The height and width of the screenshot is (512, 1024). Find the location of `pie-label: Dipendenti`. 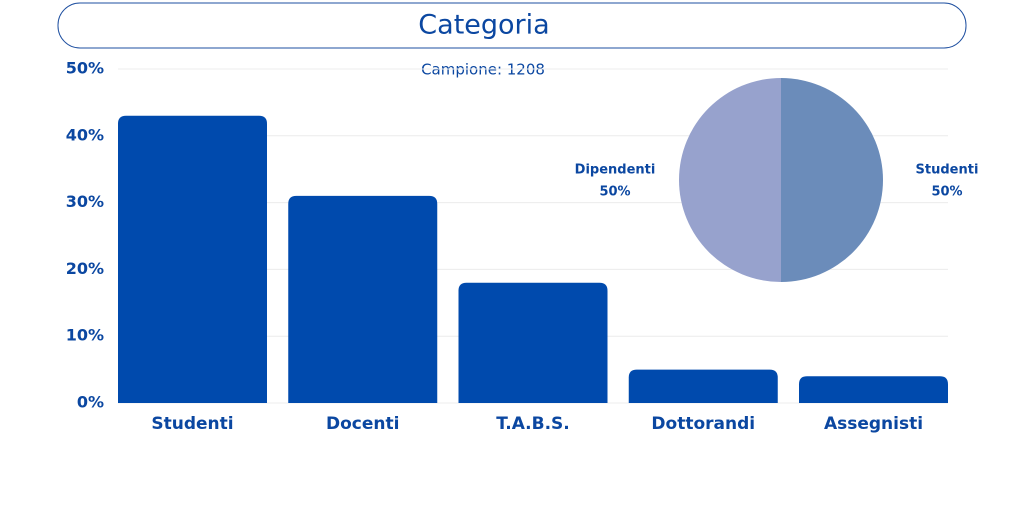

pie-label: Dipendenti is located at coordinates (615, 170).